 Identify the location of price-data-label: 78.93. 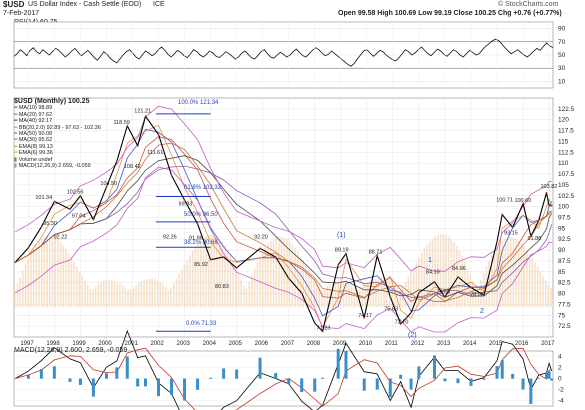
(477, 295).